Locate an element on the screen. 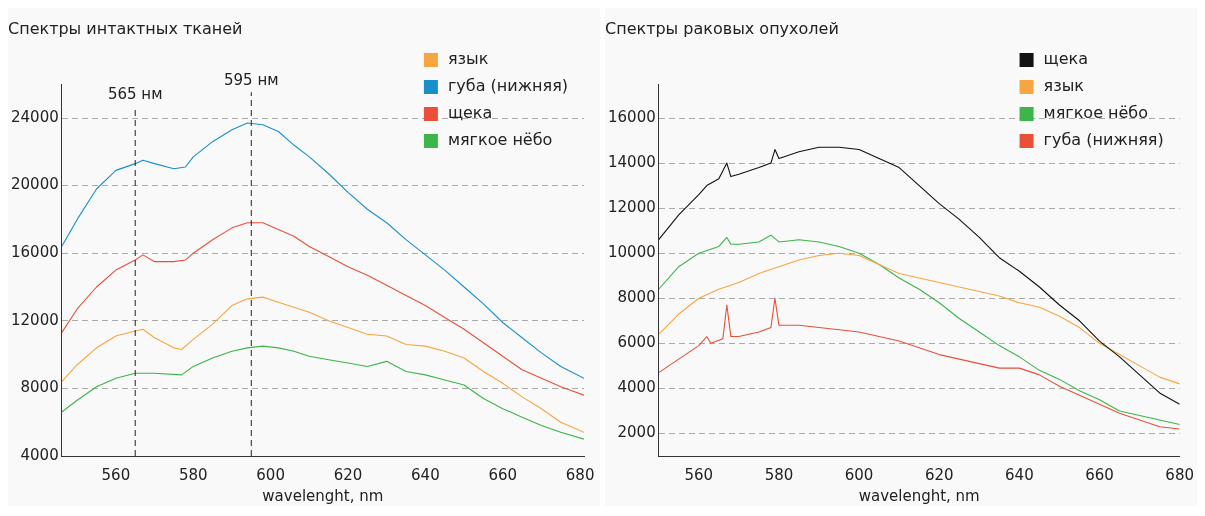  chart-title: Спектры раковых опухолей is located at coordinates (722, 28).